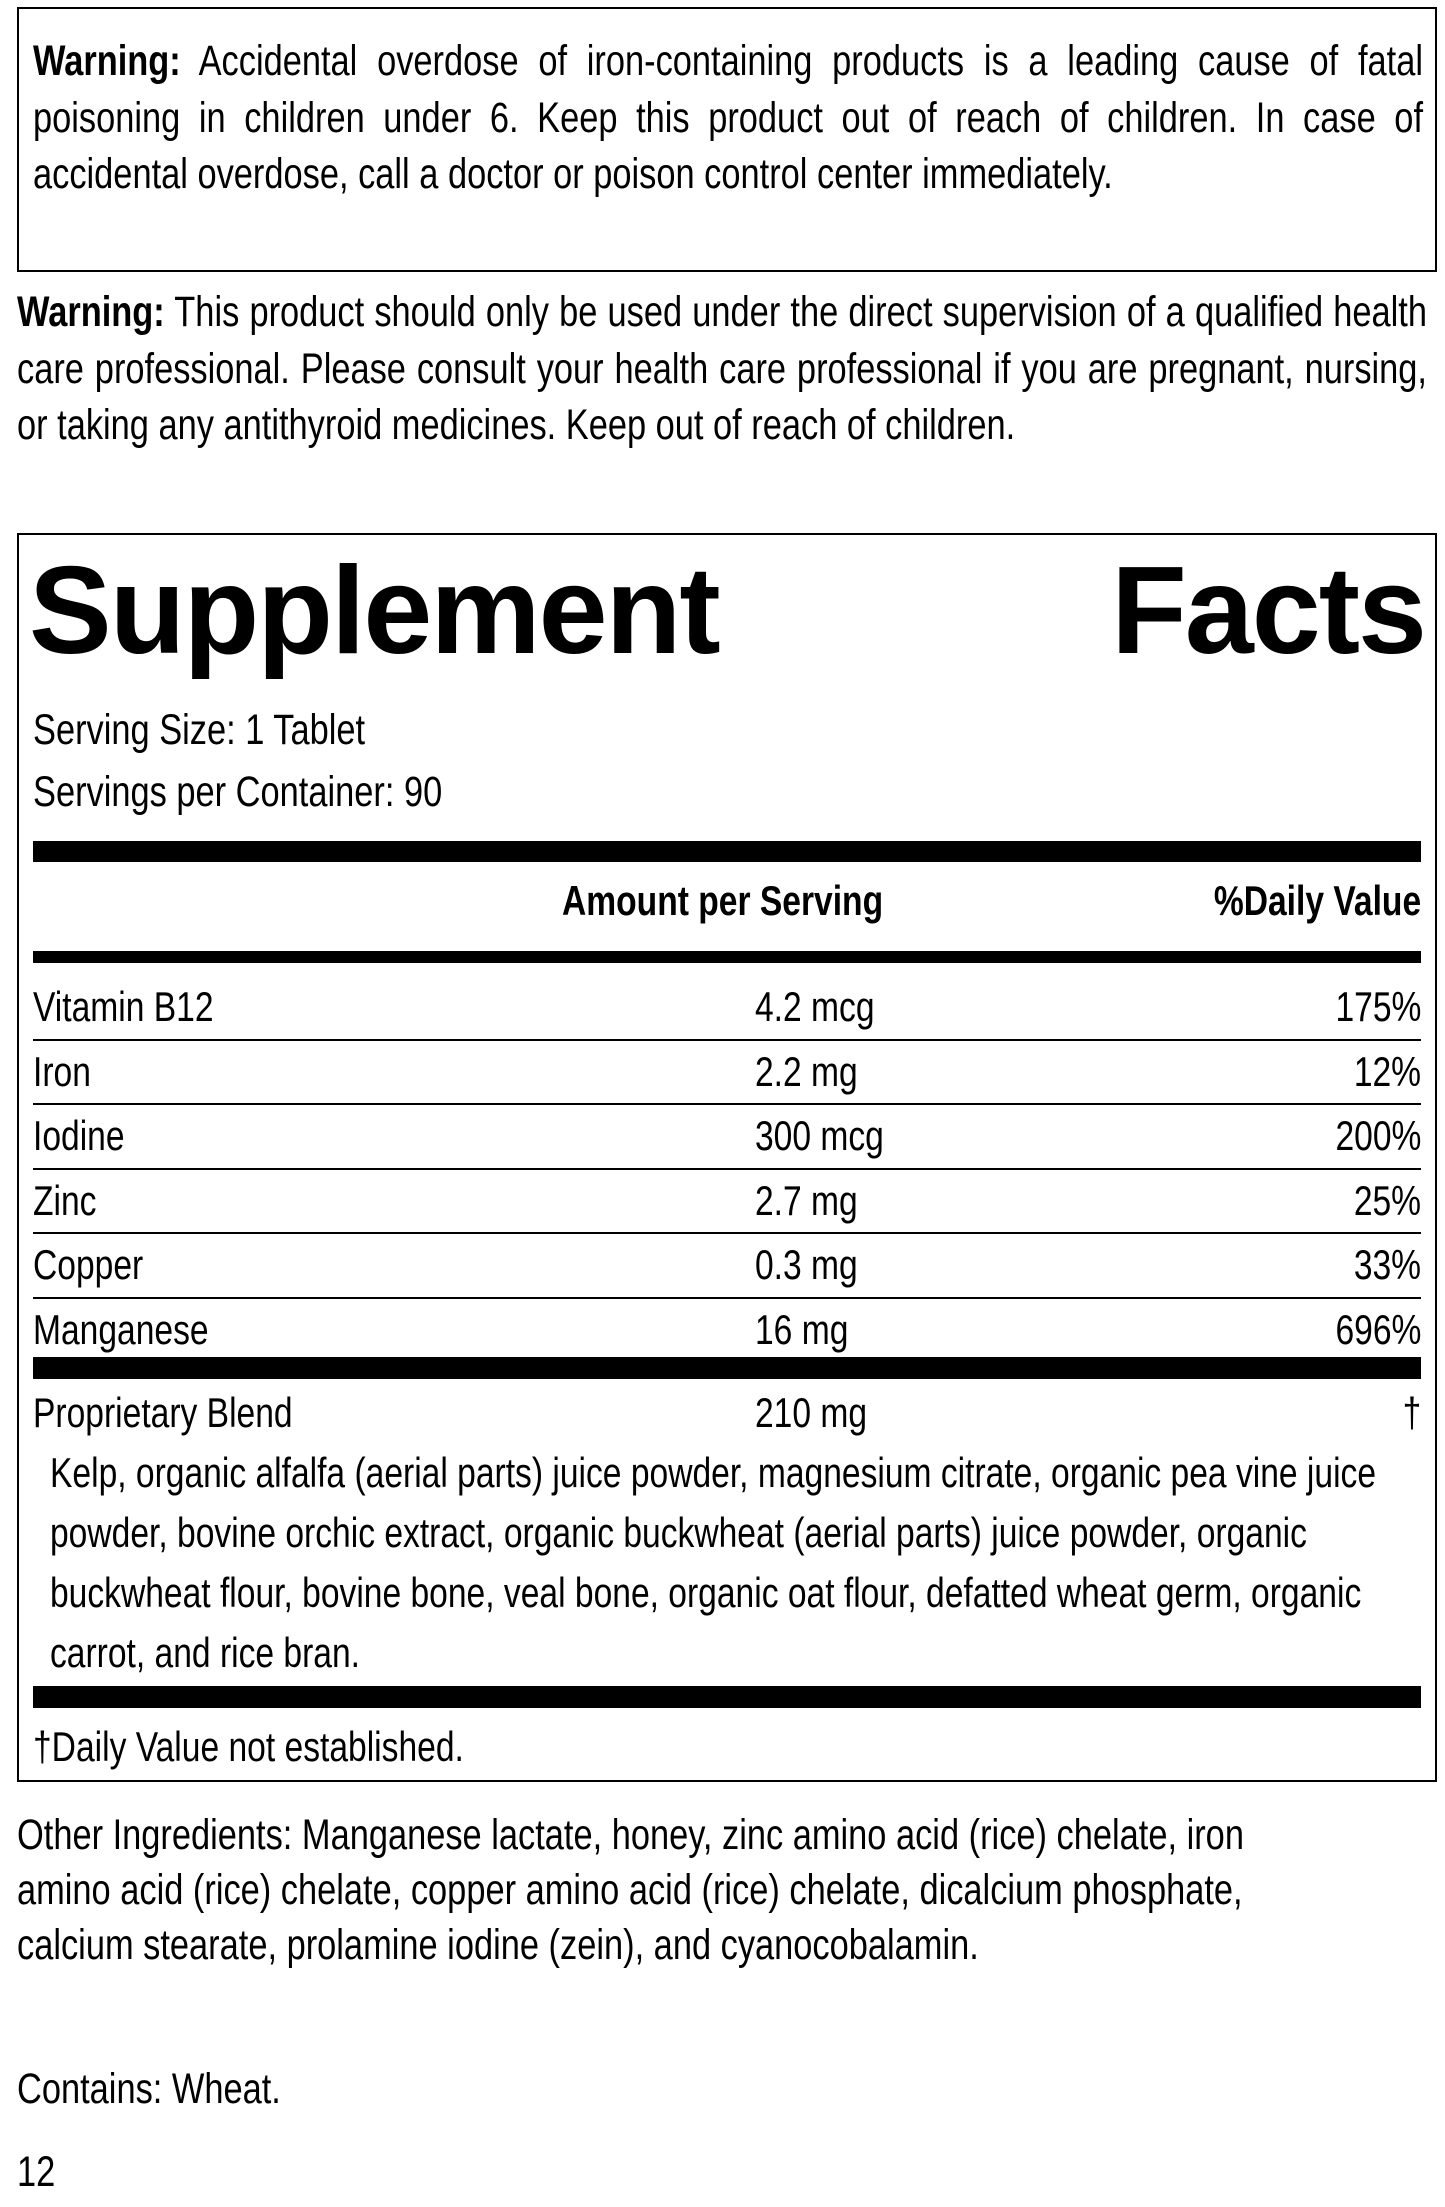 This screenshot has width=1445, height=2207. What do you see at coordinates (65, 1200) in the screenshot?
I see `nutrient-name: Zinc` at bounding box center [65, 1200].